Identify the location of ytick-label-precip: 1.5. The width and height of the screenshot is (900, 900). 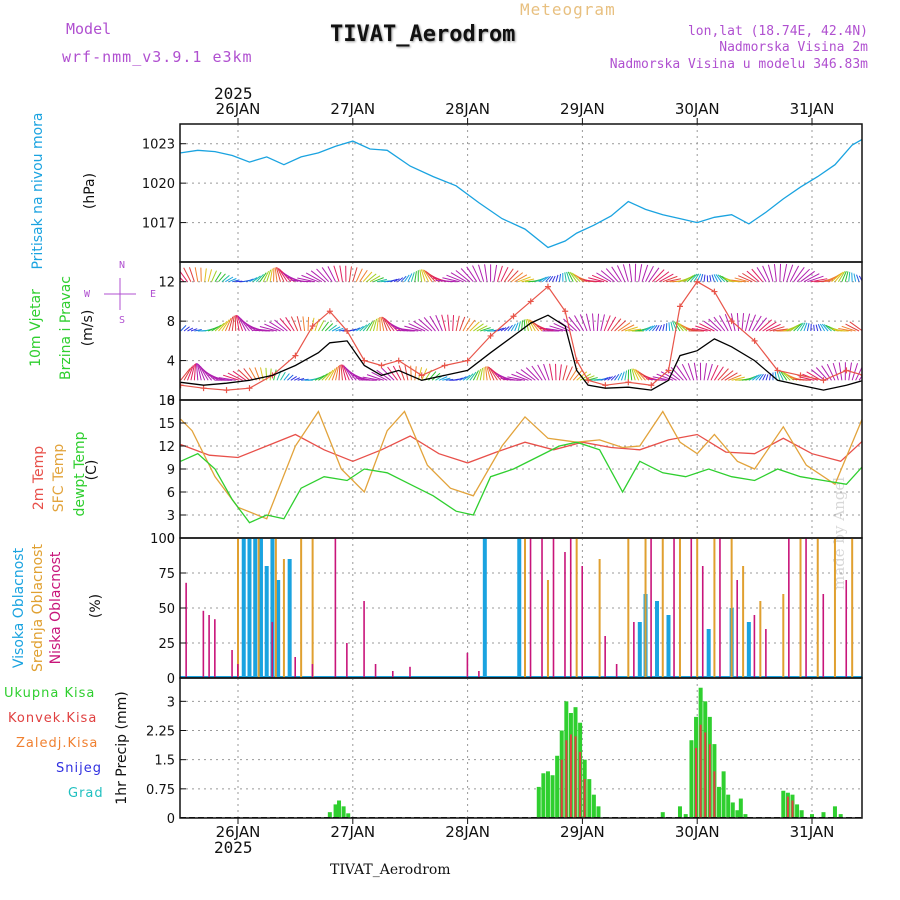
(164, 761).